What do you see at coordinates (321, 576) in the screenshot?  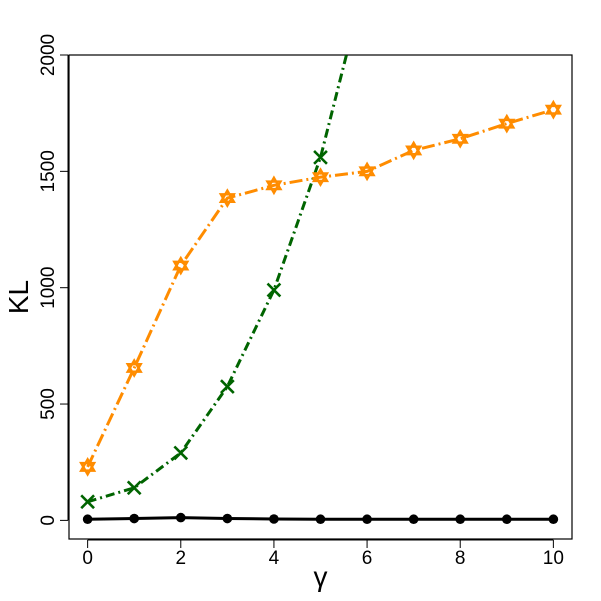 I see `x-axis-label: γ` at bounding box center [321, 576].